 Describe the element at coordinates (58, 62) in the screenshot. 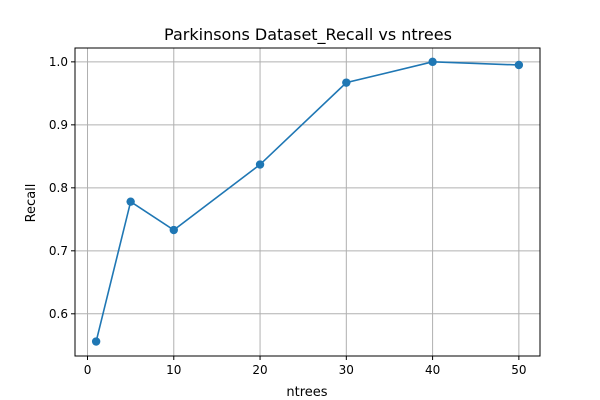

I see `y-tick-label: 1.0` at that location.